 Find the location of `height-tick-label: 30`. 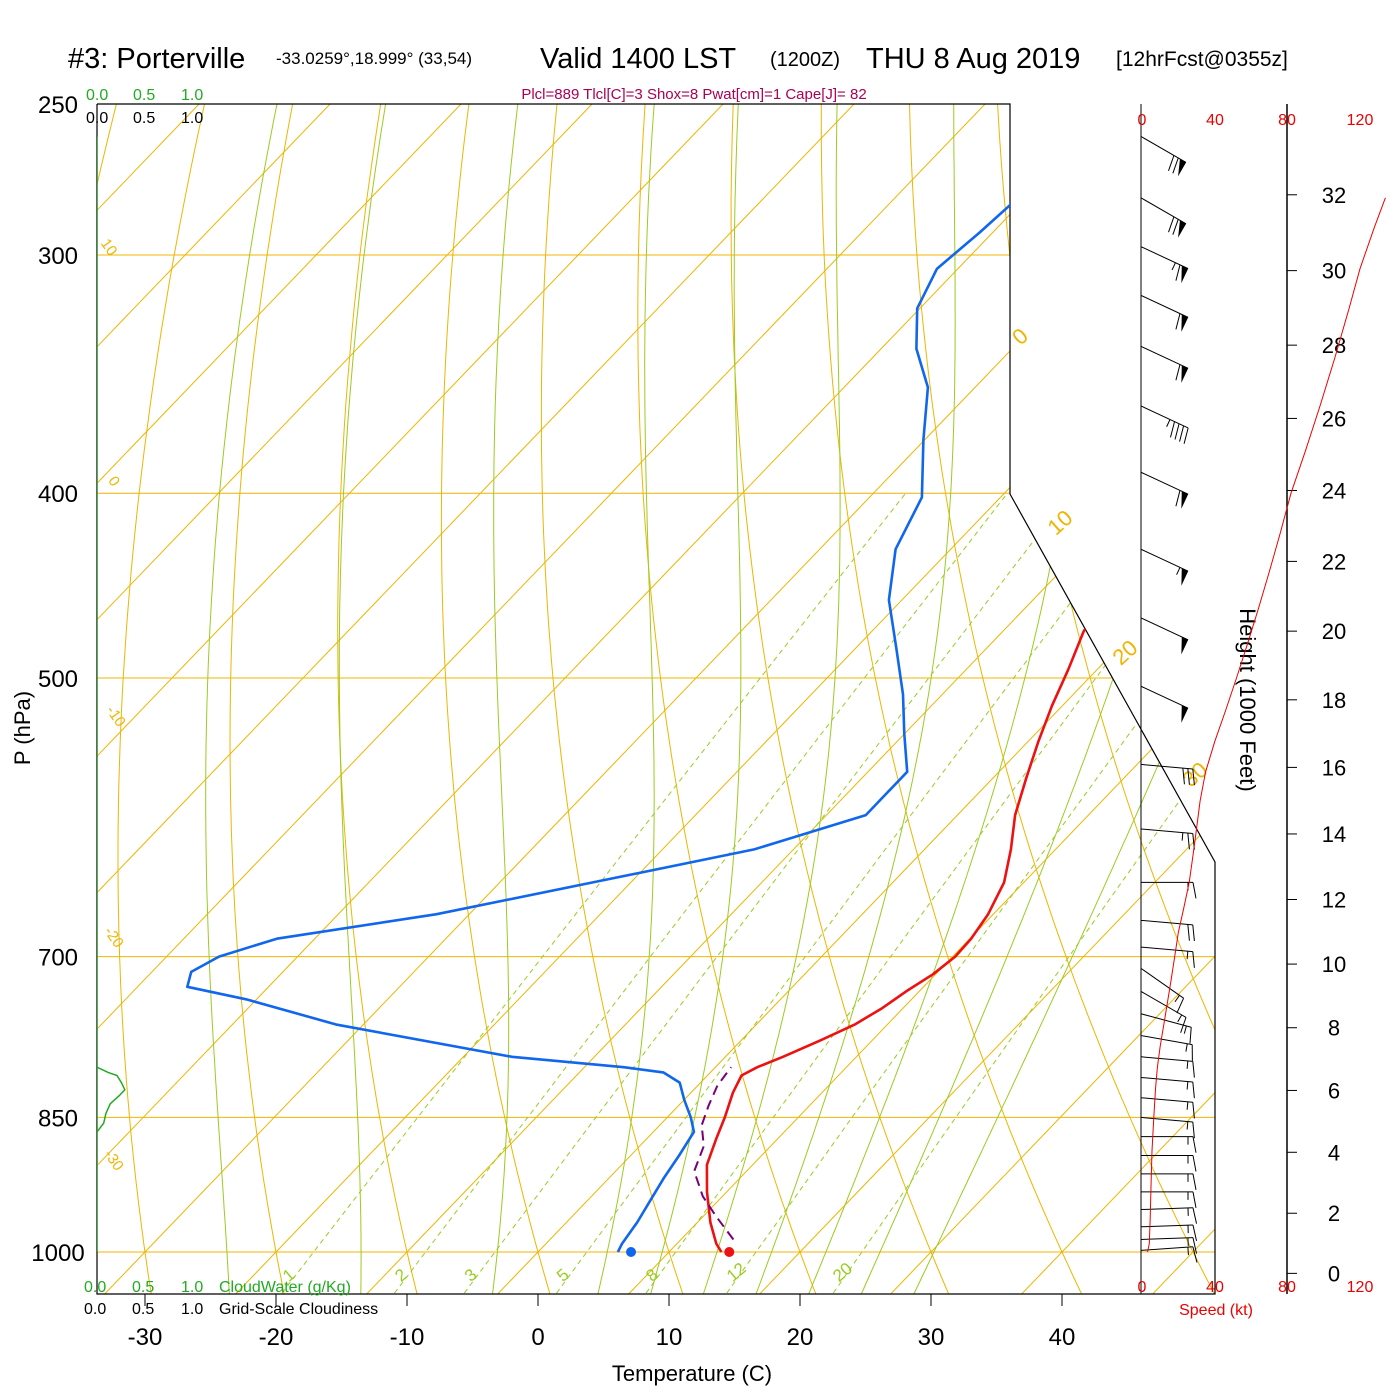

height-tick-label: 30 is located at coordinates (1334, 271).